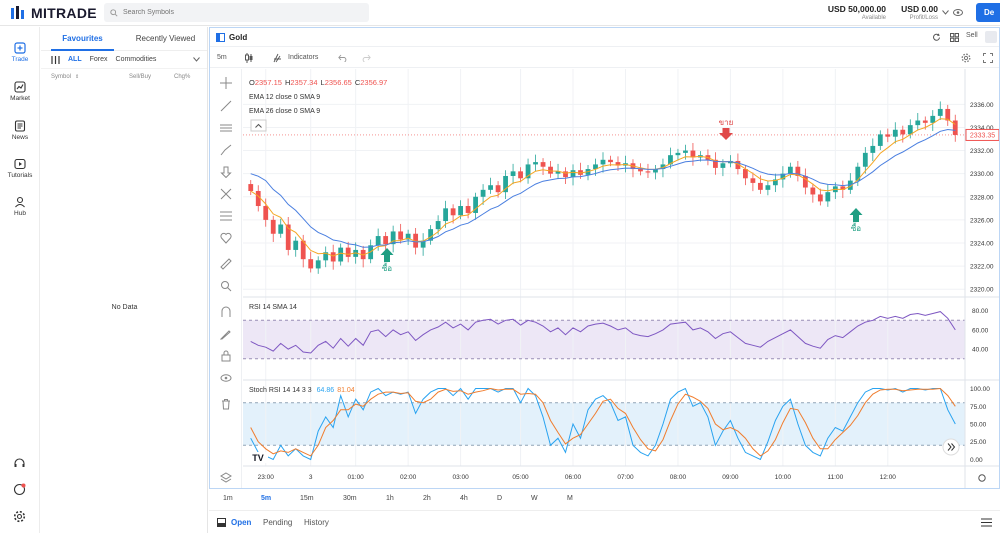 The image size is (1000, 533). What do you see at coordinates (226, 334) in the screenshot?
I see `pencil-lock-icon` at bounding box center [226, 334].